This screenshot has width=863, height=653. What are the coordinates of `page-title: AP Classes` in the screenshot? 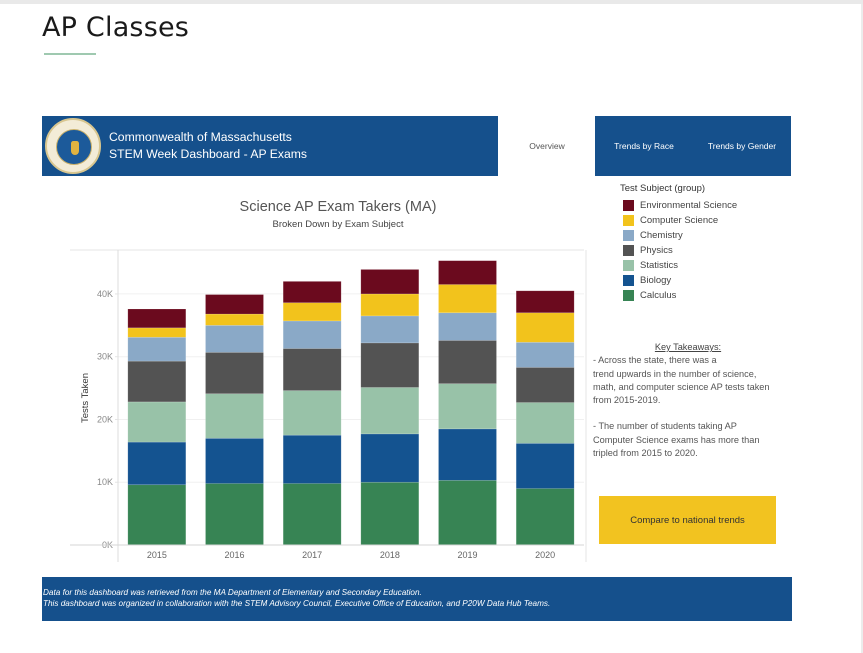 It's located at (116, 27).